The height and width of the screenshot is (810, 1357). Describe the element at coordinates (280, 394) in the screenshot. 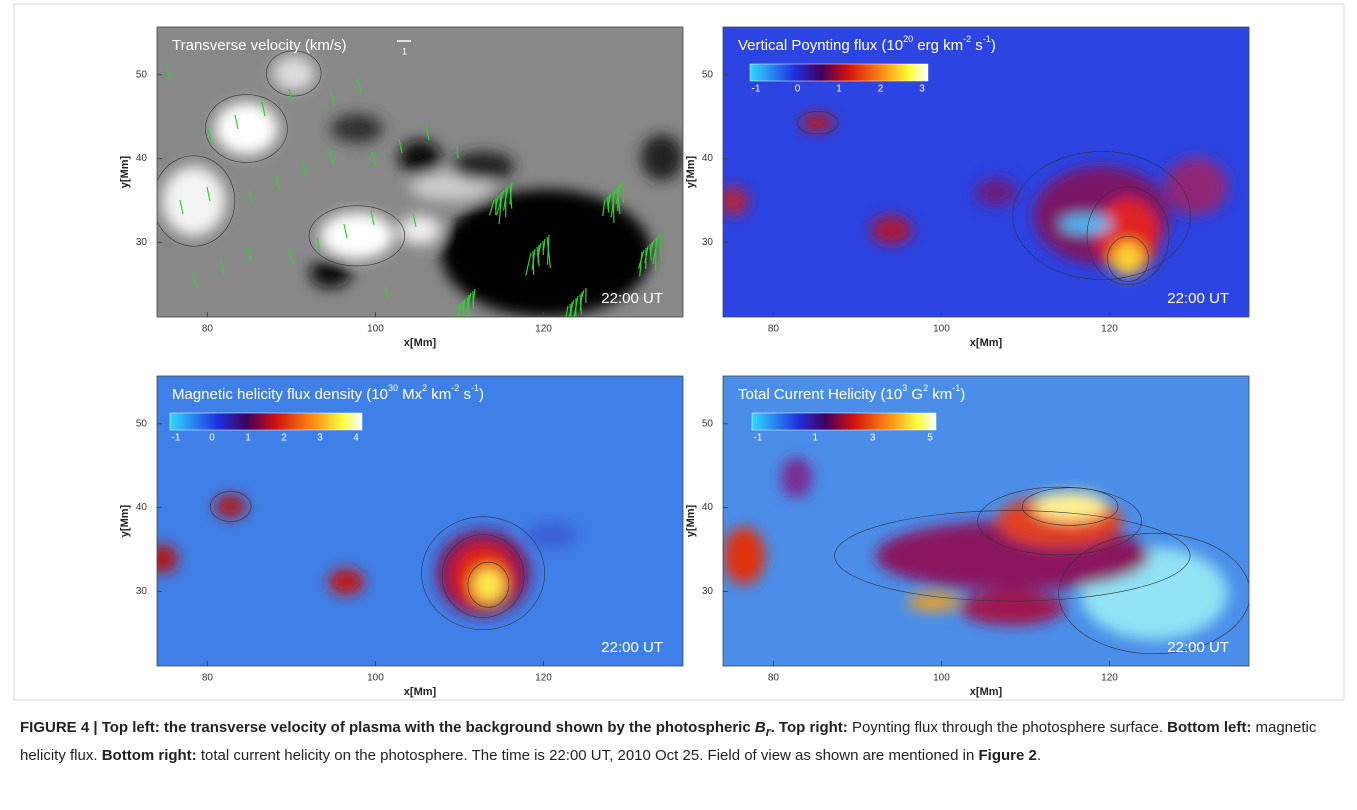

I see `panel-title-part: Magnetic helicity flux density (10` at that location.